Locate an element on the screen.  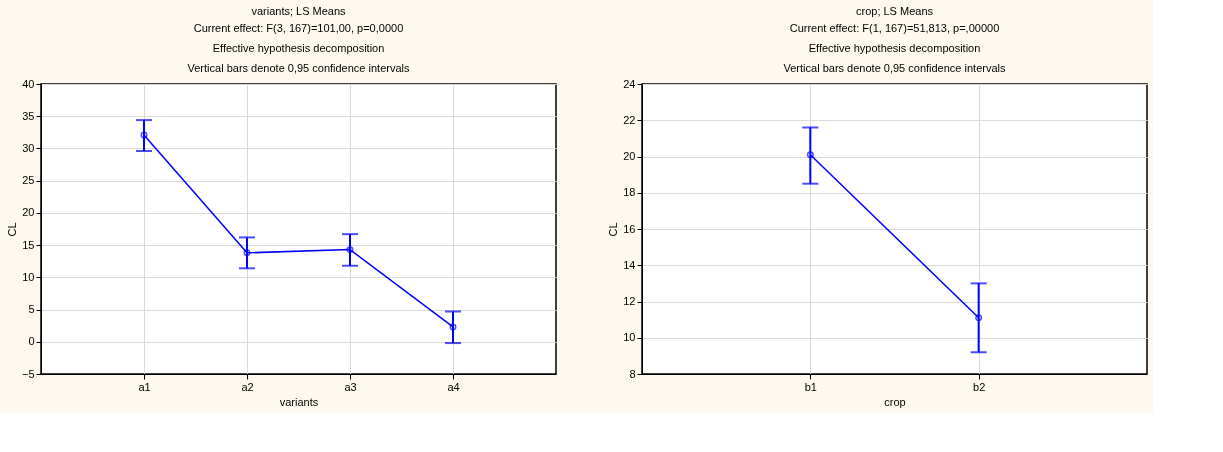
y-tick-label: 14 is located at coordinates (629, 264).